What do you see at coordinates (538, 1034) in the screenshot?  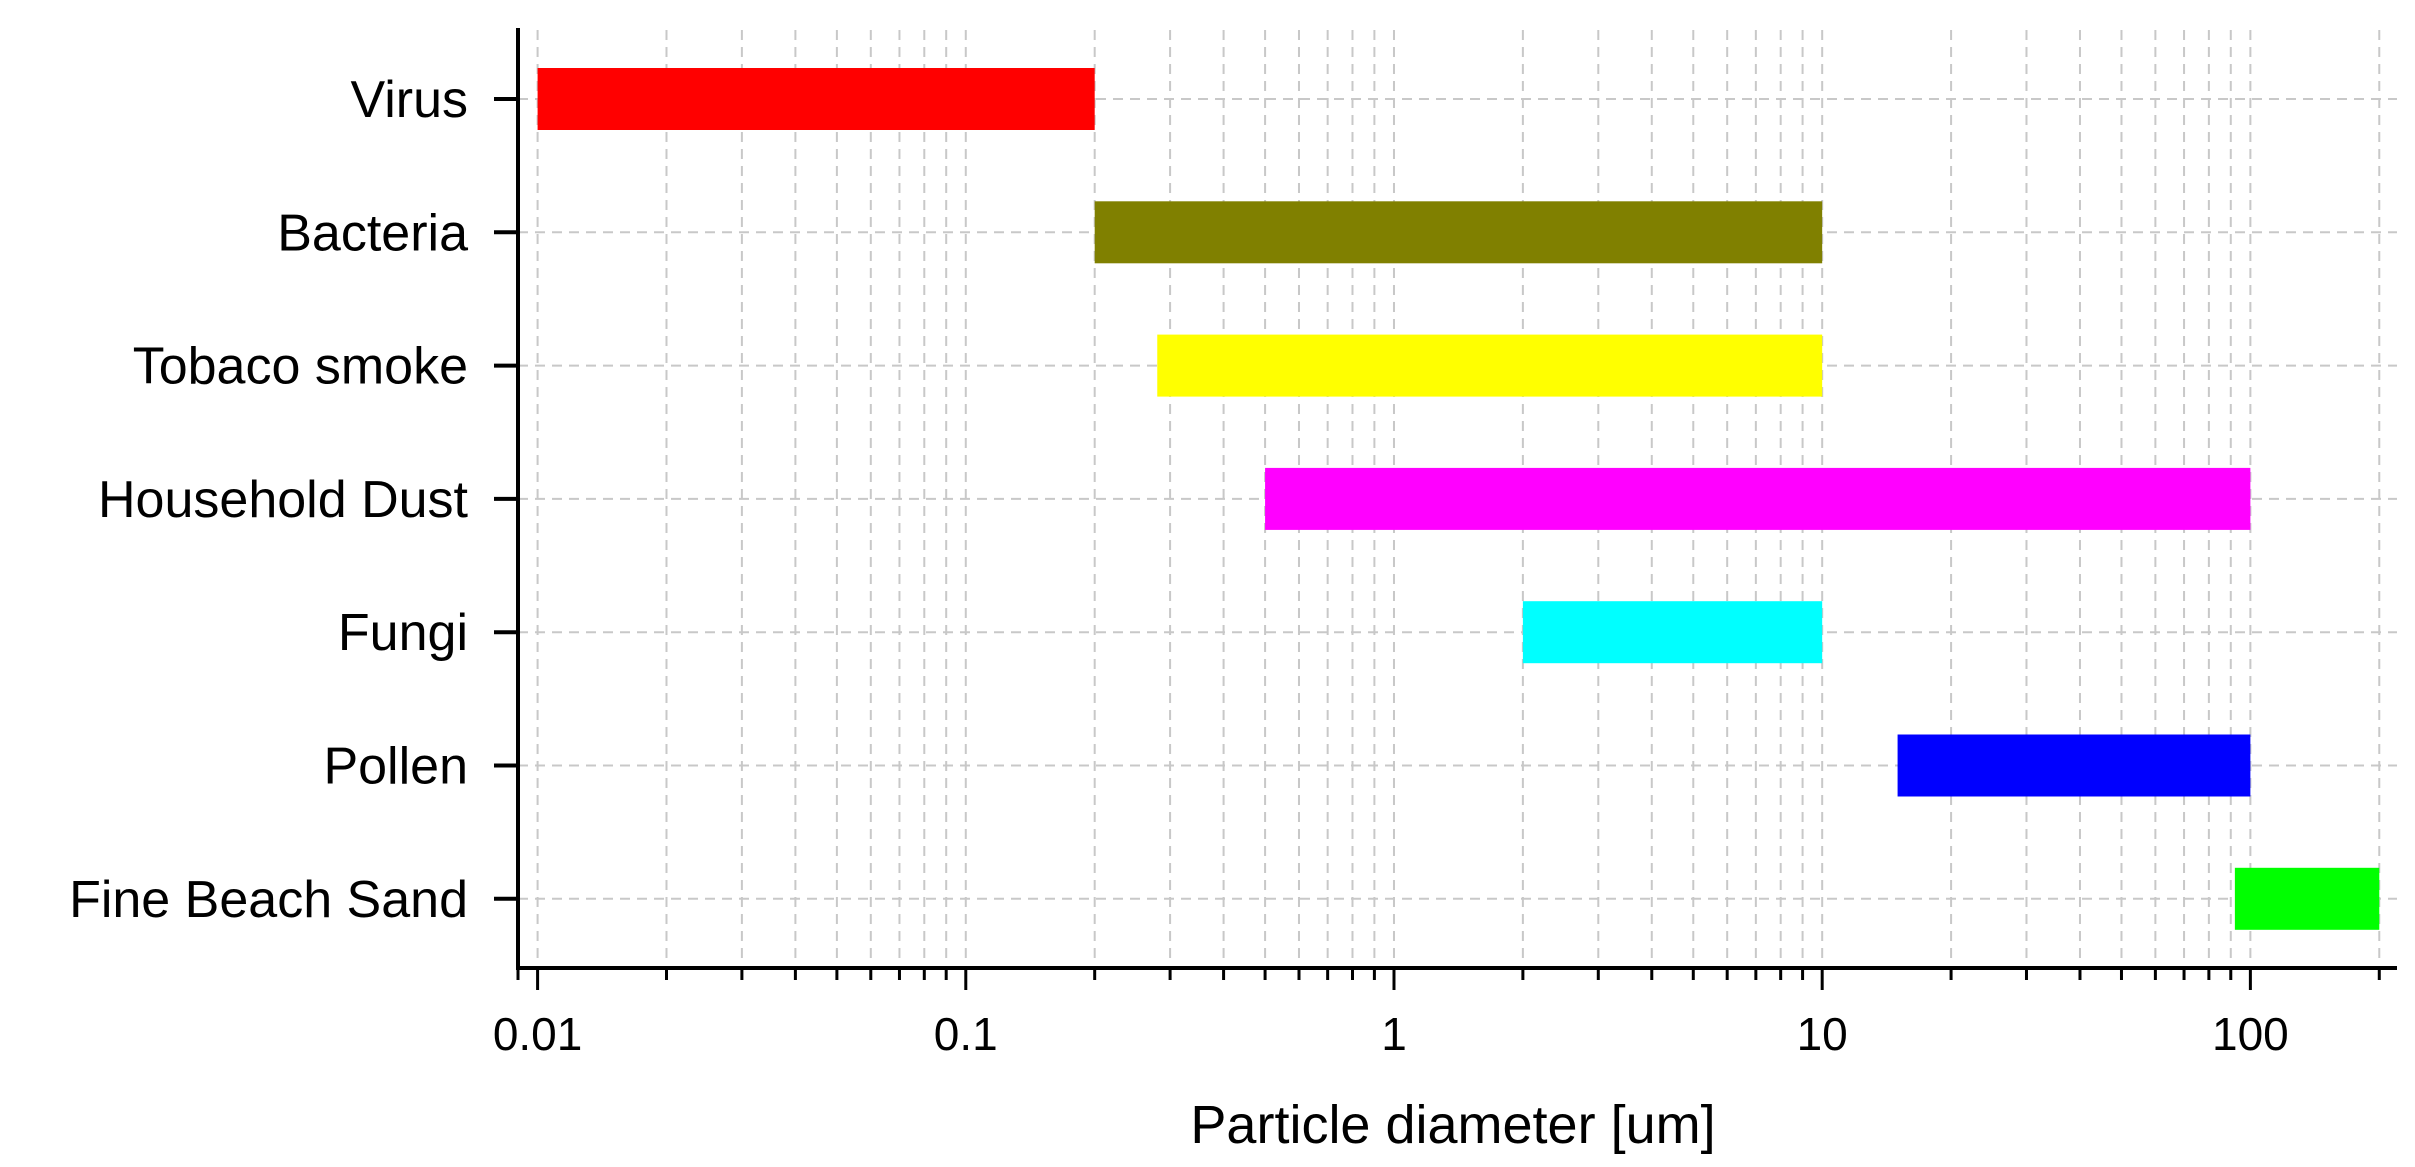 I see `x-tick-label: 0.01` at bounding box center [538, 1034].